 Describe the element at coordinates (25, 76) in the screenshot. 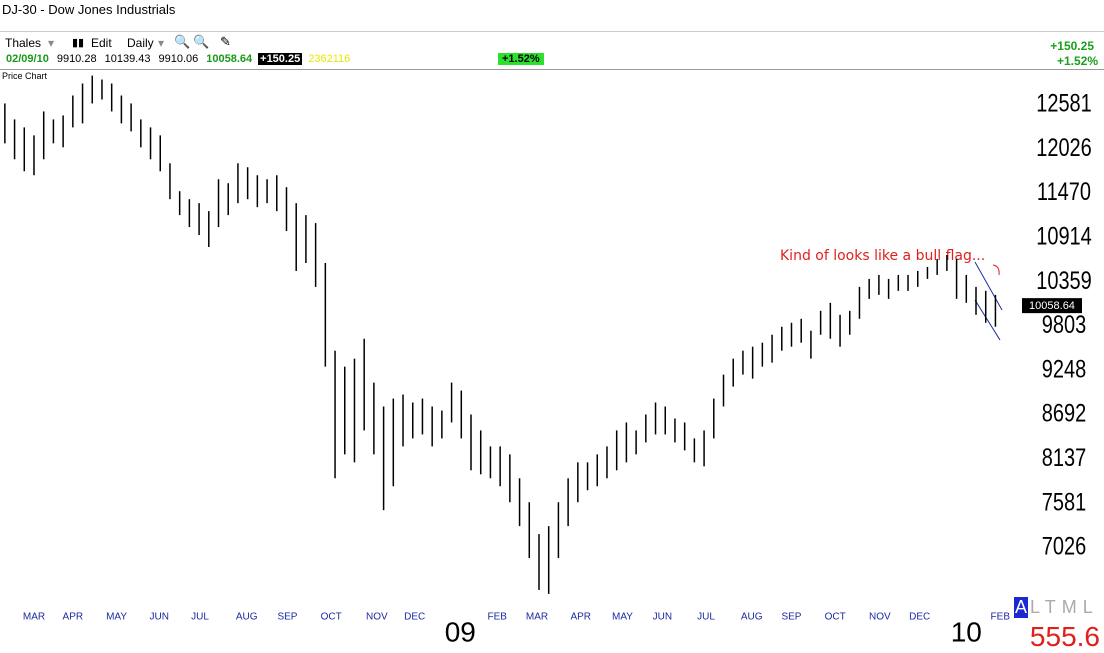

I see `panel-label: Price Chart` at that location.